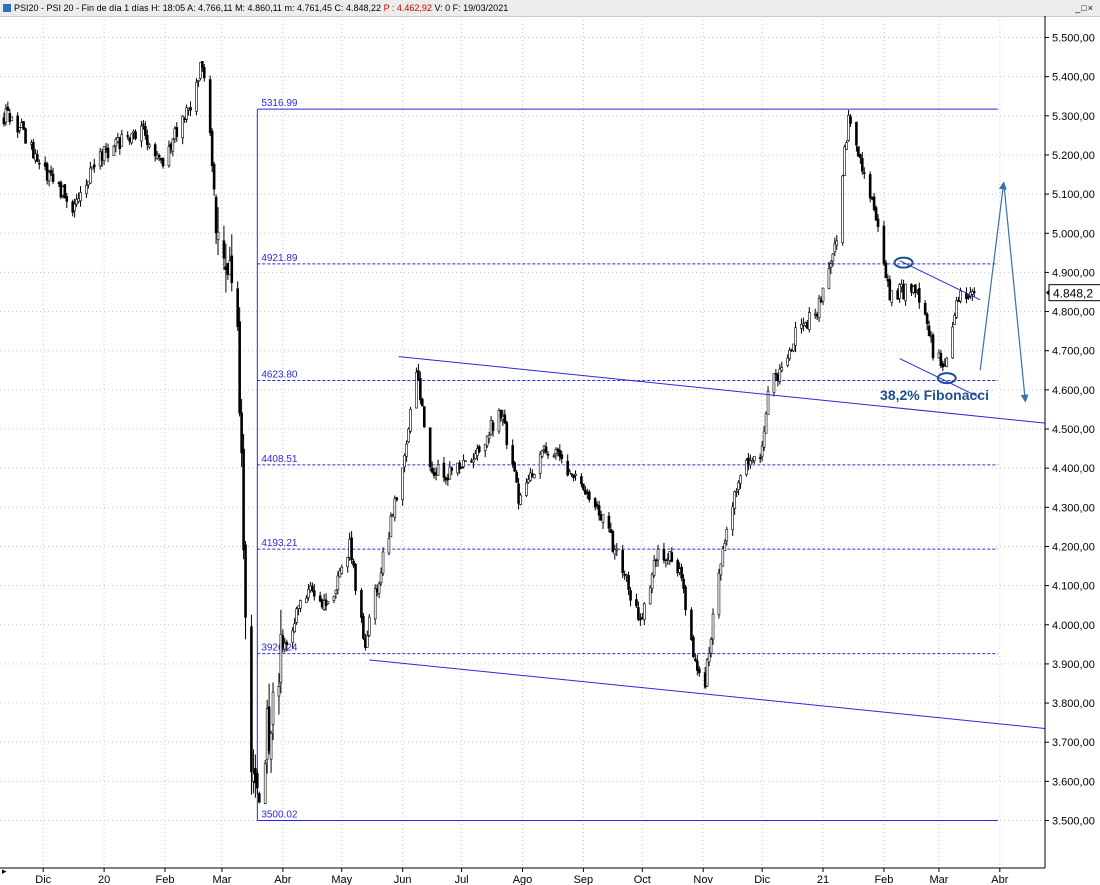  What do you see at coordinates (642, 879) in the screenshot?
I see `x-tick-label: Oct` at bounding box center [642, 879].